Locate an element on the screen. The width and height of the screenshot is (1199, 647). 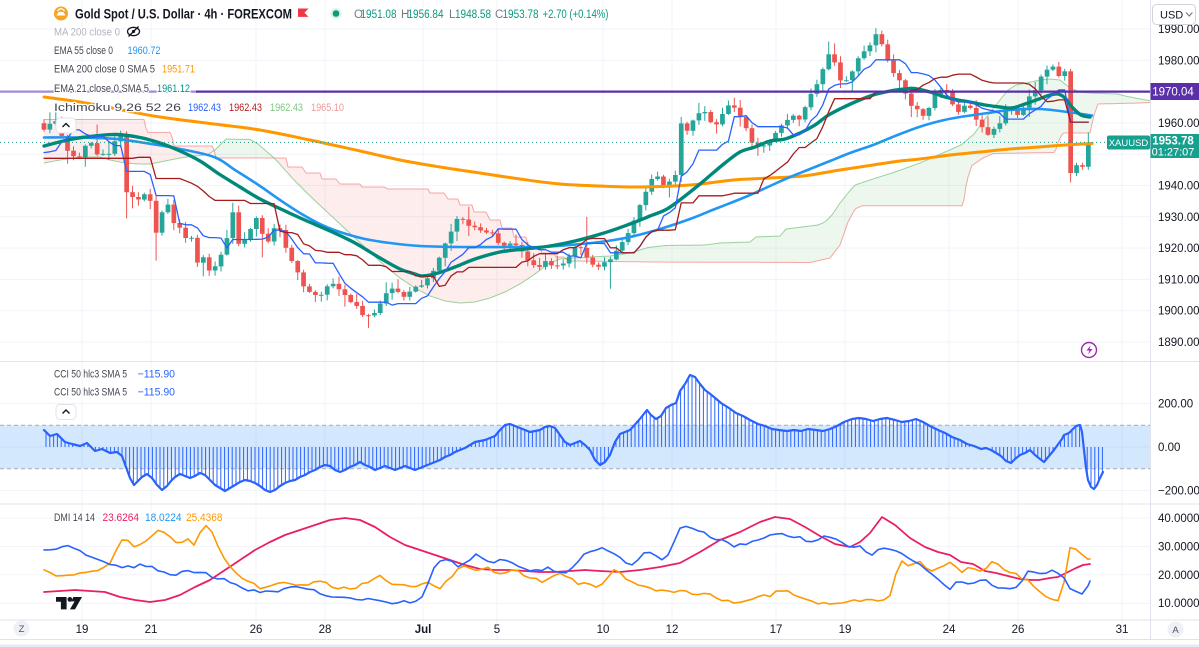
svg-text: 17 is located at coordinates (776, 630).